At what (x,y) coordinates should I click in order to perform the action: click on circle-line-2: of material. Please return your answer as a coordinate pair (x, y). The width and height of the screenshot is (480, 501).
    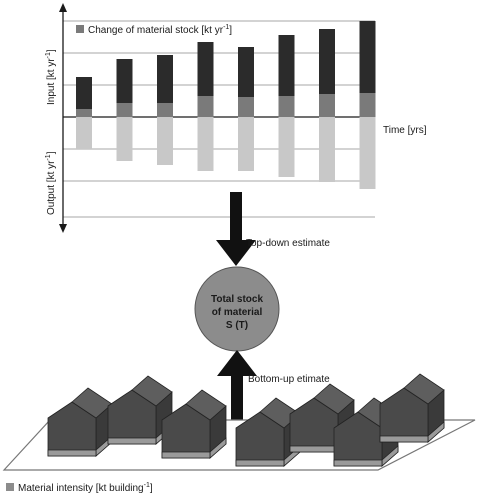
    Looking at the image, I should click on (237, 312).